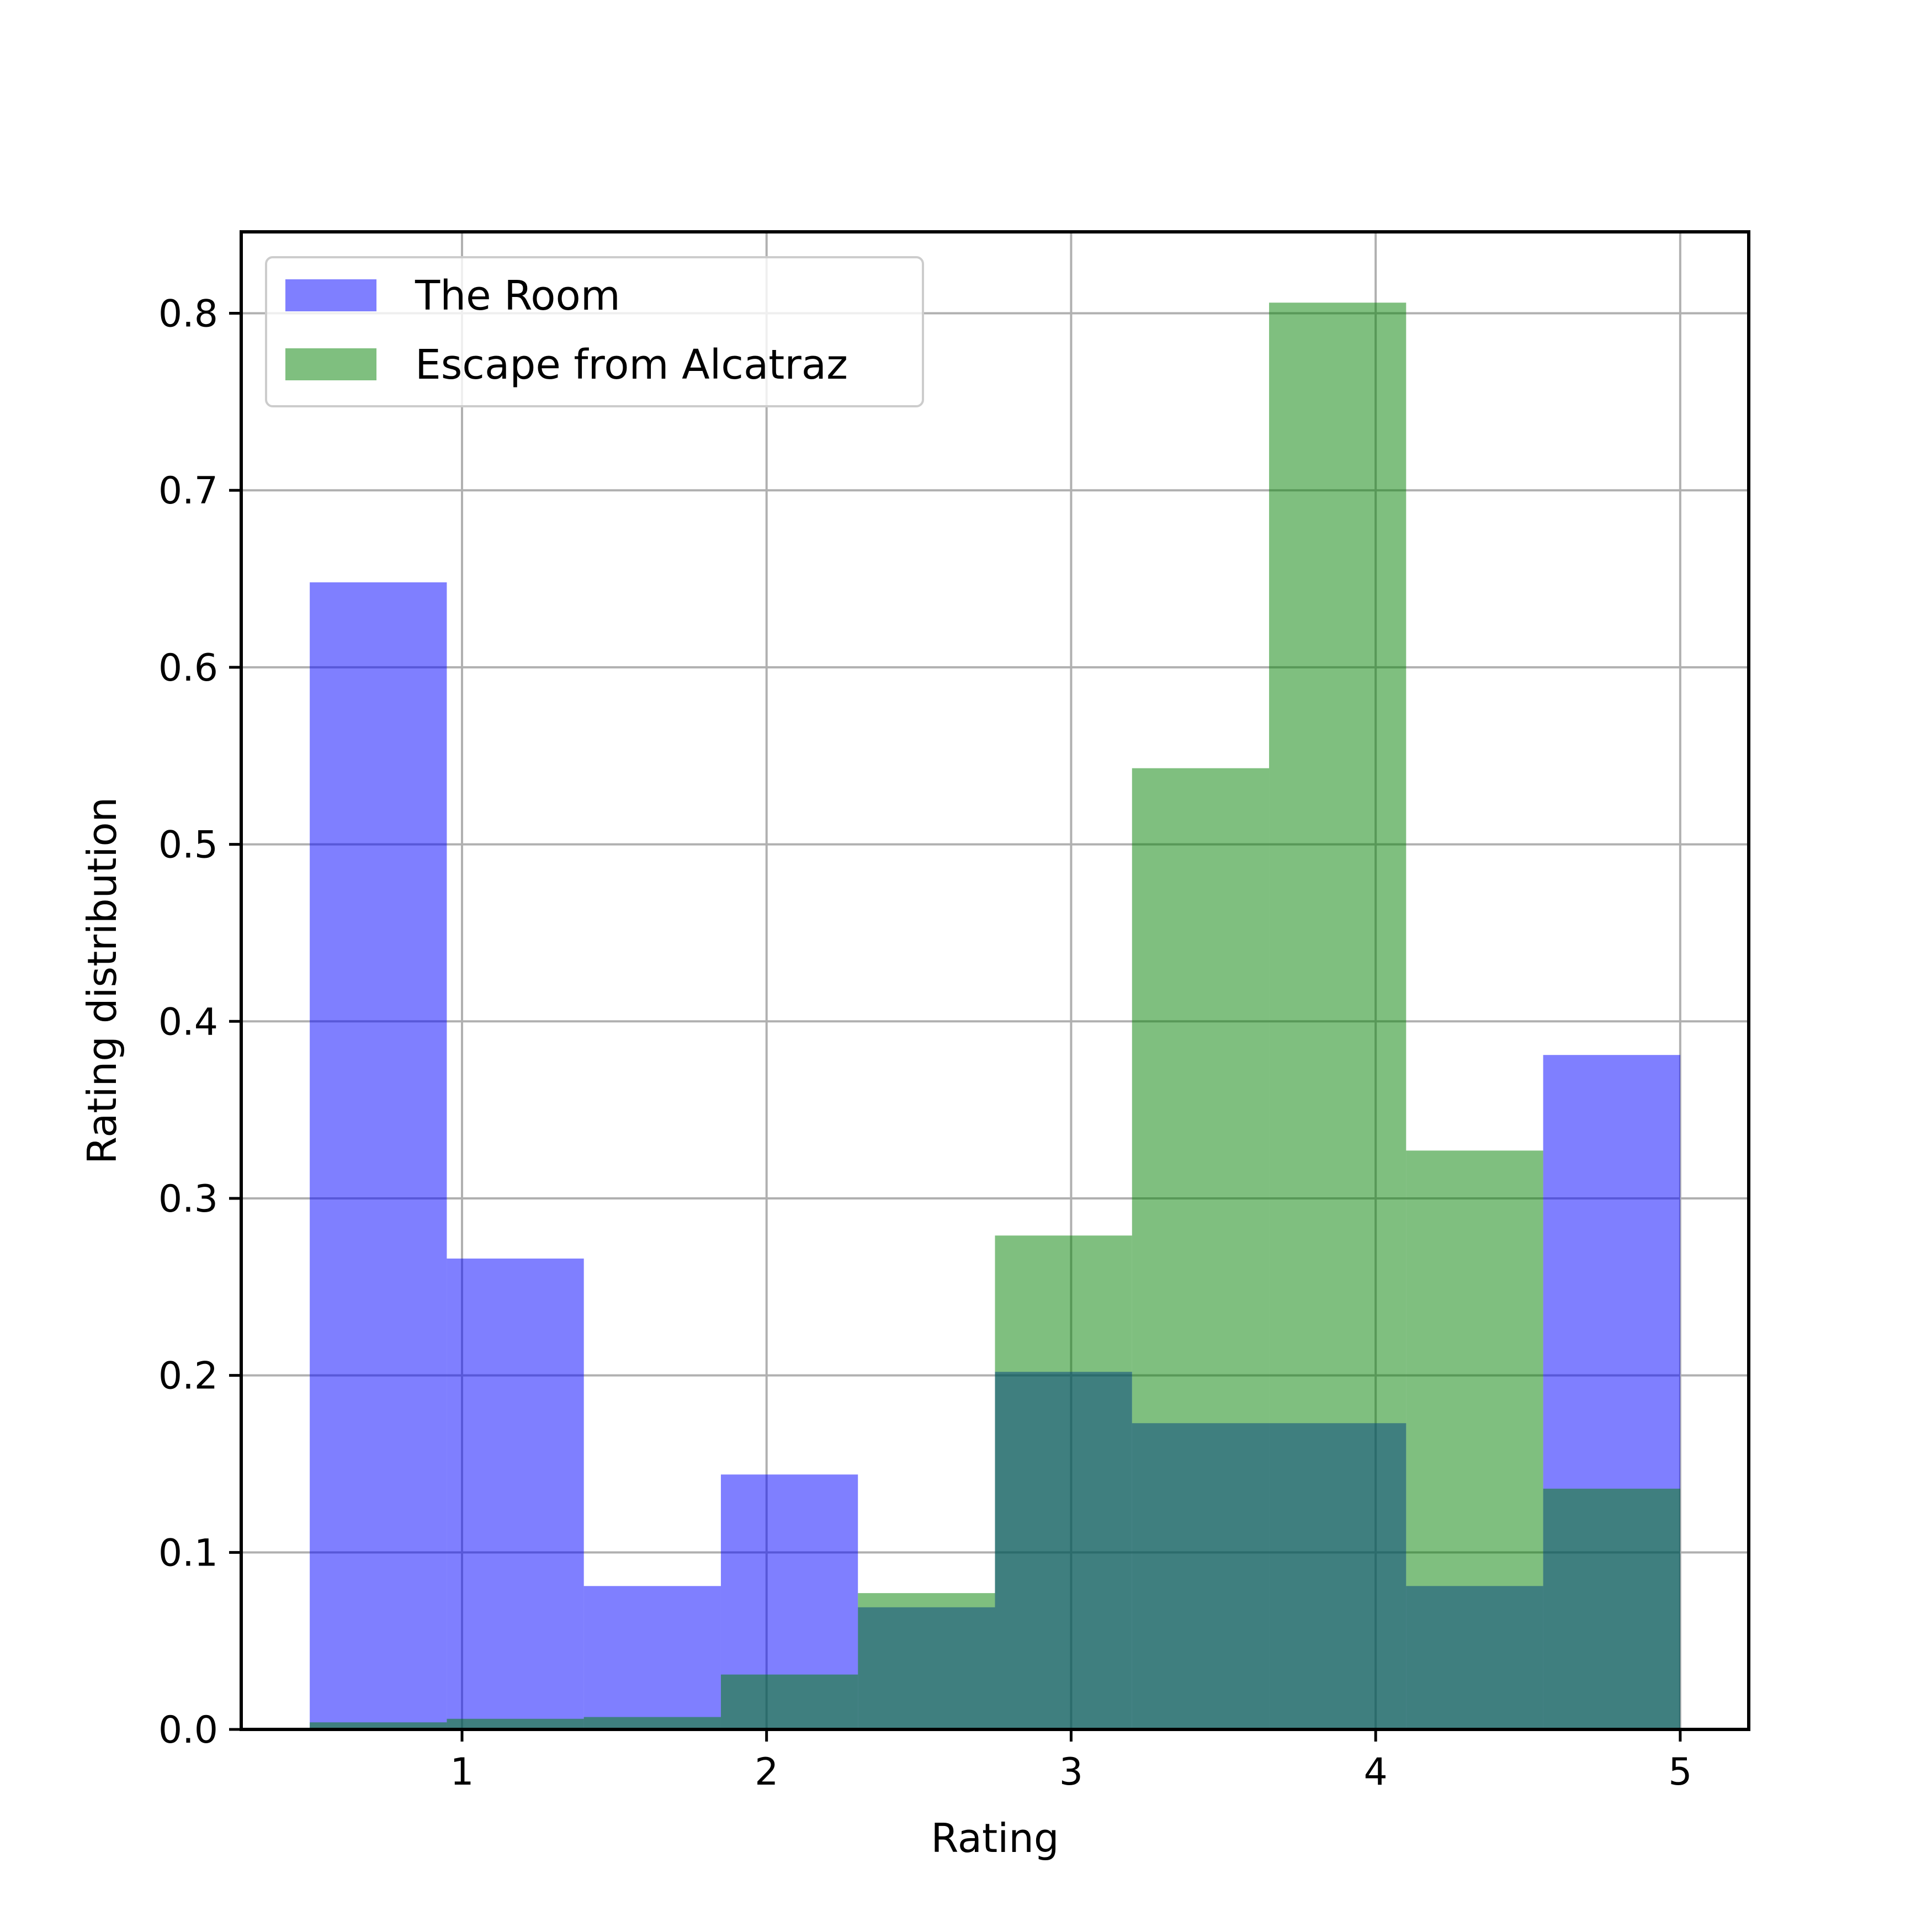 This screenshot has height=1932, width=1932. What do you see at coordinates (188, 491) in the screenshot?
I see `y-tick-label: 0.7` at bounding box center [188, 491].